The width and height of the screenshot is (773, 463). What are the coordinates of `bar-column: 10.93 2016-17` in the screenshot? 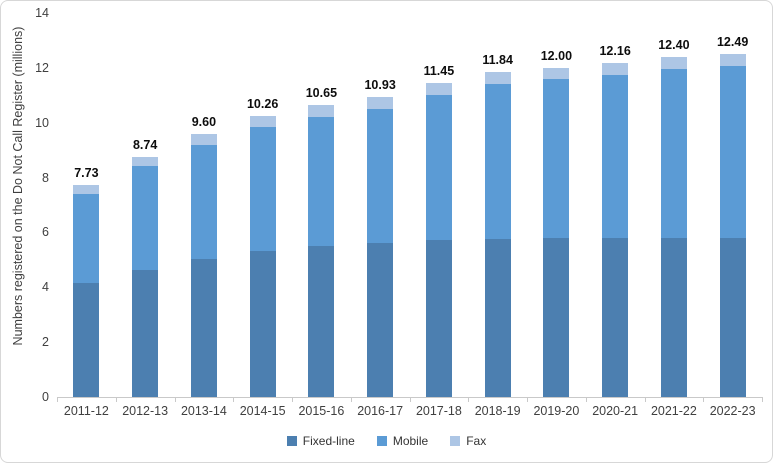 It's located at (380, 215).